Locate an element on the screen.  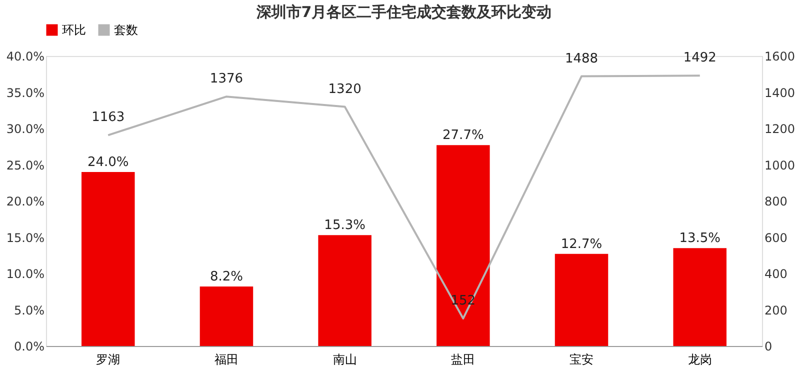
data-label: 24.0% is located at coordinates (108, 162).